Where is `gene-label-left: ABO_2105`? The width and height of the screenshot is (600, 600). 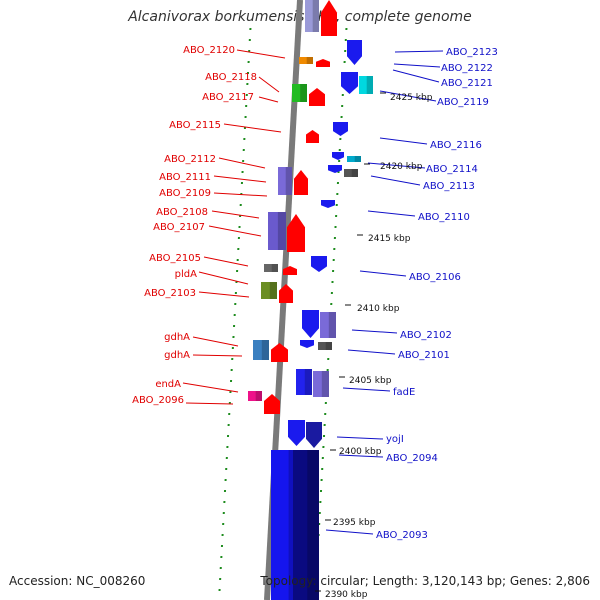
gene-label-left: ABO_2105 is located at coordinates (175, 258).